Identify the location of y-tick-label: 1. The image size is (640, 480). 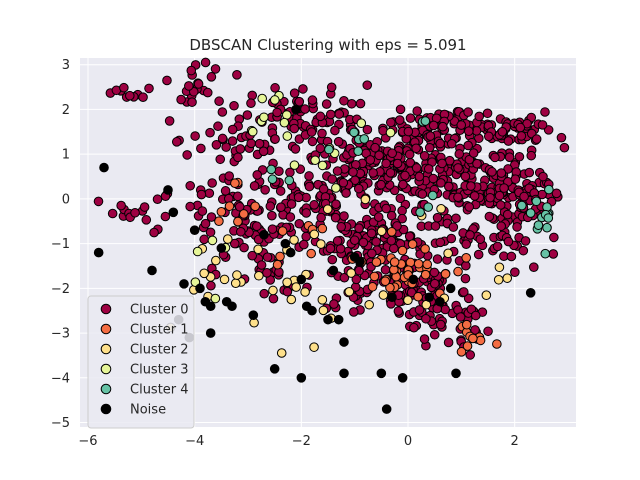
(66, 155).